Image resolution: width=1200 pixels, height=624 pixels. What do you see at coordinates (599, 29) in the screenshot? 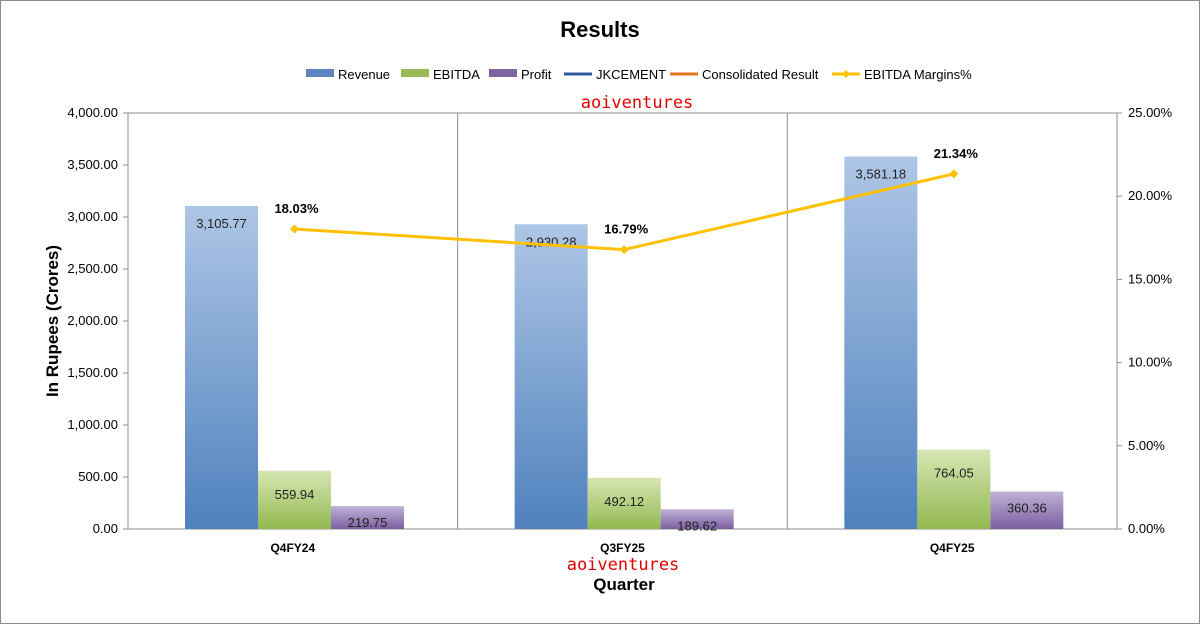
I see `chart-title: Results` at bounding box center [599, 29].